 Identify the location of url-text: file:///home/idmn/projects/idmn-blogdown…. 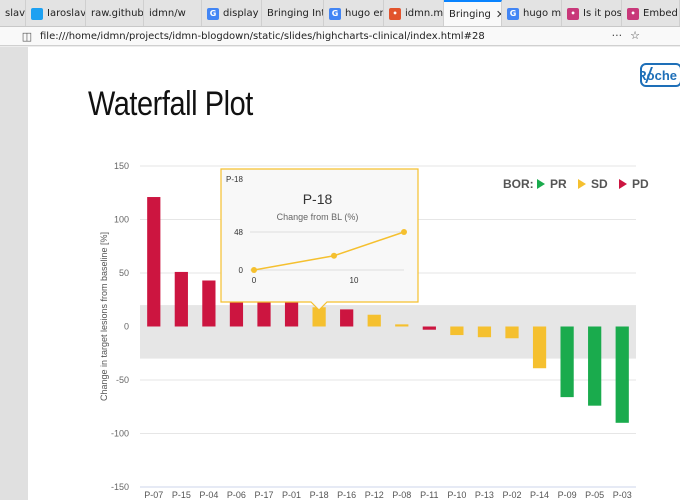
(262, 36).